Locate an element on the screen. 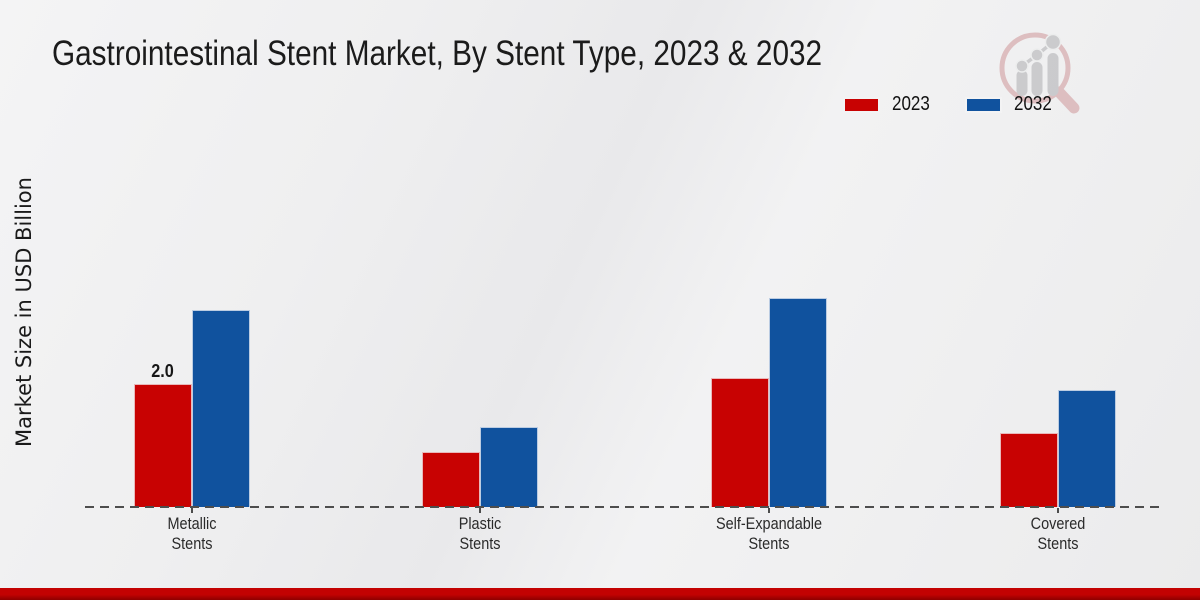  magnifier-handle is located at coordinates (1066, 100).